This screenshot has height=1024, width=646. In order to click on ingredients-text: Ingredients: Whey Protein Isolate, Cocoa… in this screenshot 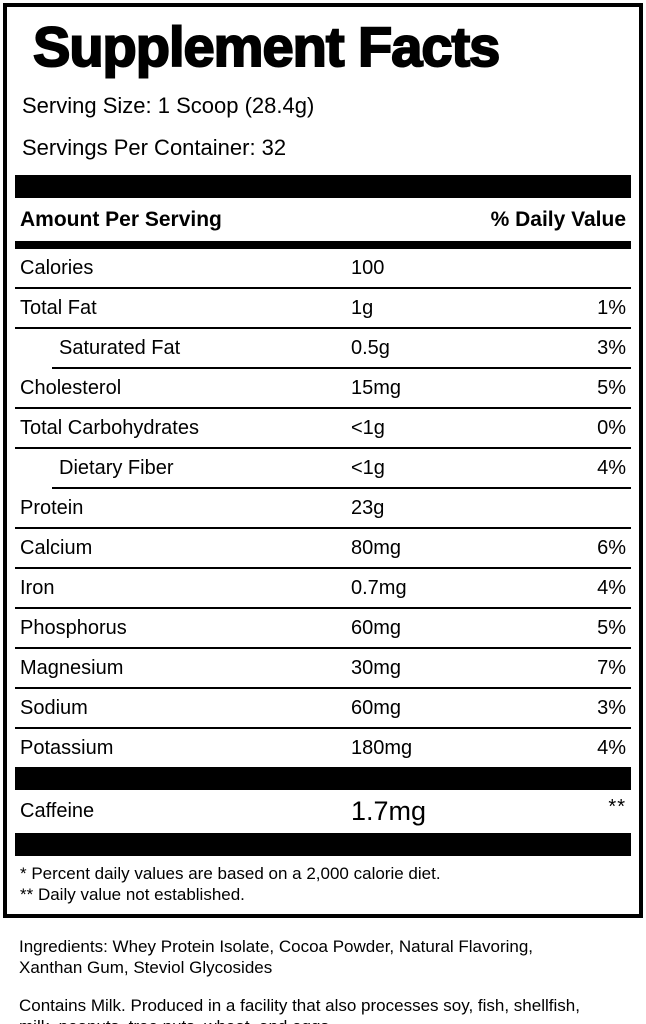, I will do `click(276, 957)`.